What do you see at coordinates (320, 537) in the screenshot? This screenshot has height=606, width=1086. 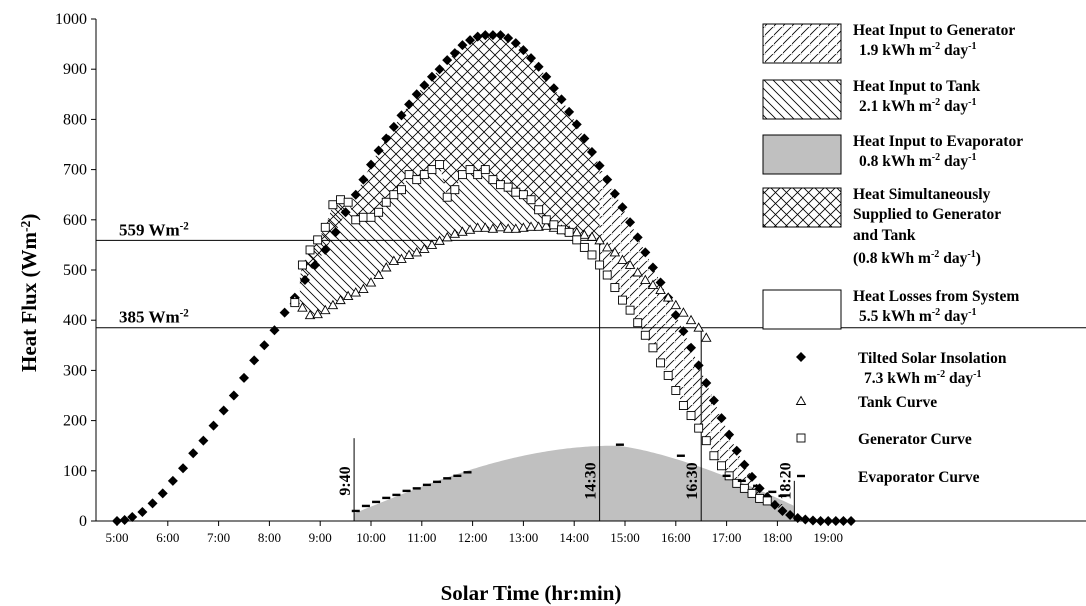 I see `x-tick-label: 9:00` at bounding box center [320, 537].